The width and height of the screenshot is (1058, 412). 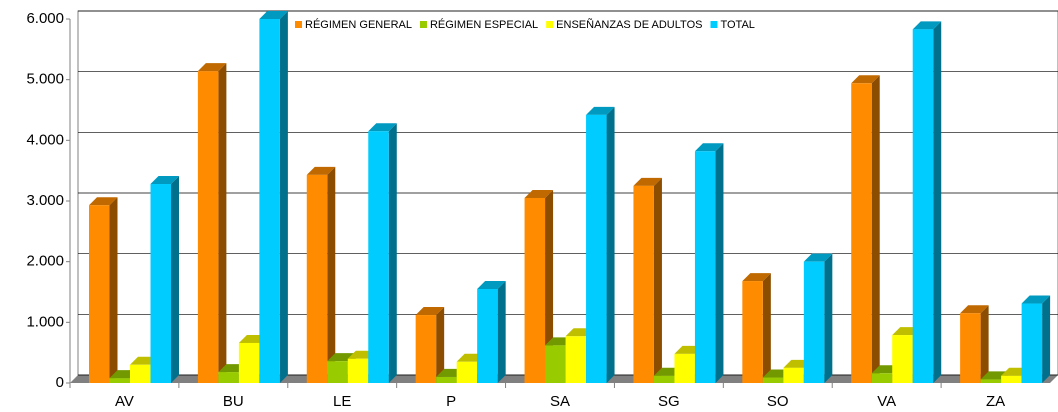 I want to click on x-tick-label: SG, so click(x=669, y=401).